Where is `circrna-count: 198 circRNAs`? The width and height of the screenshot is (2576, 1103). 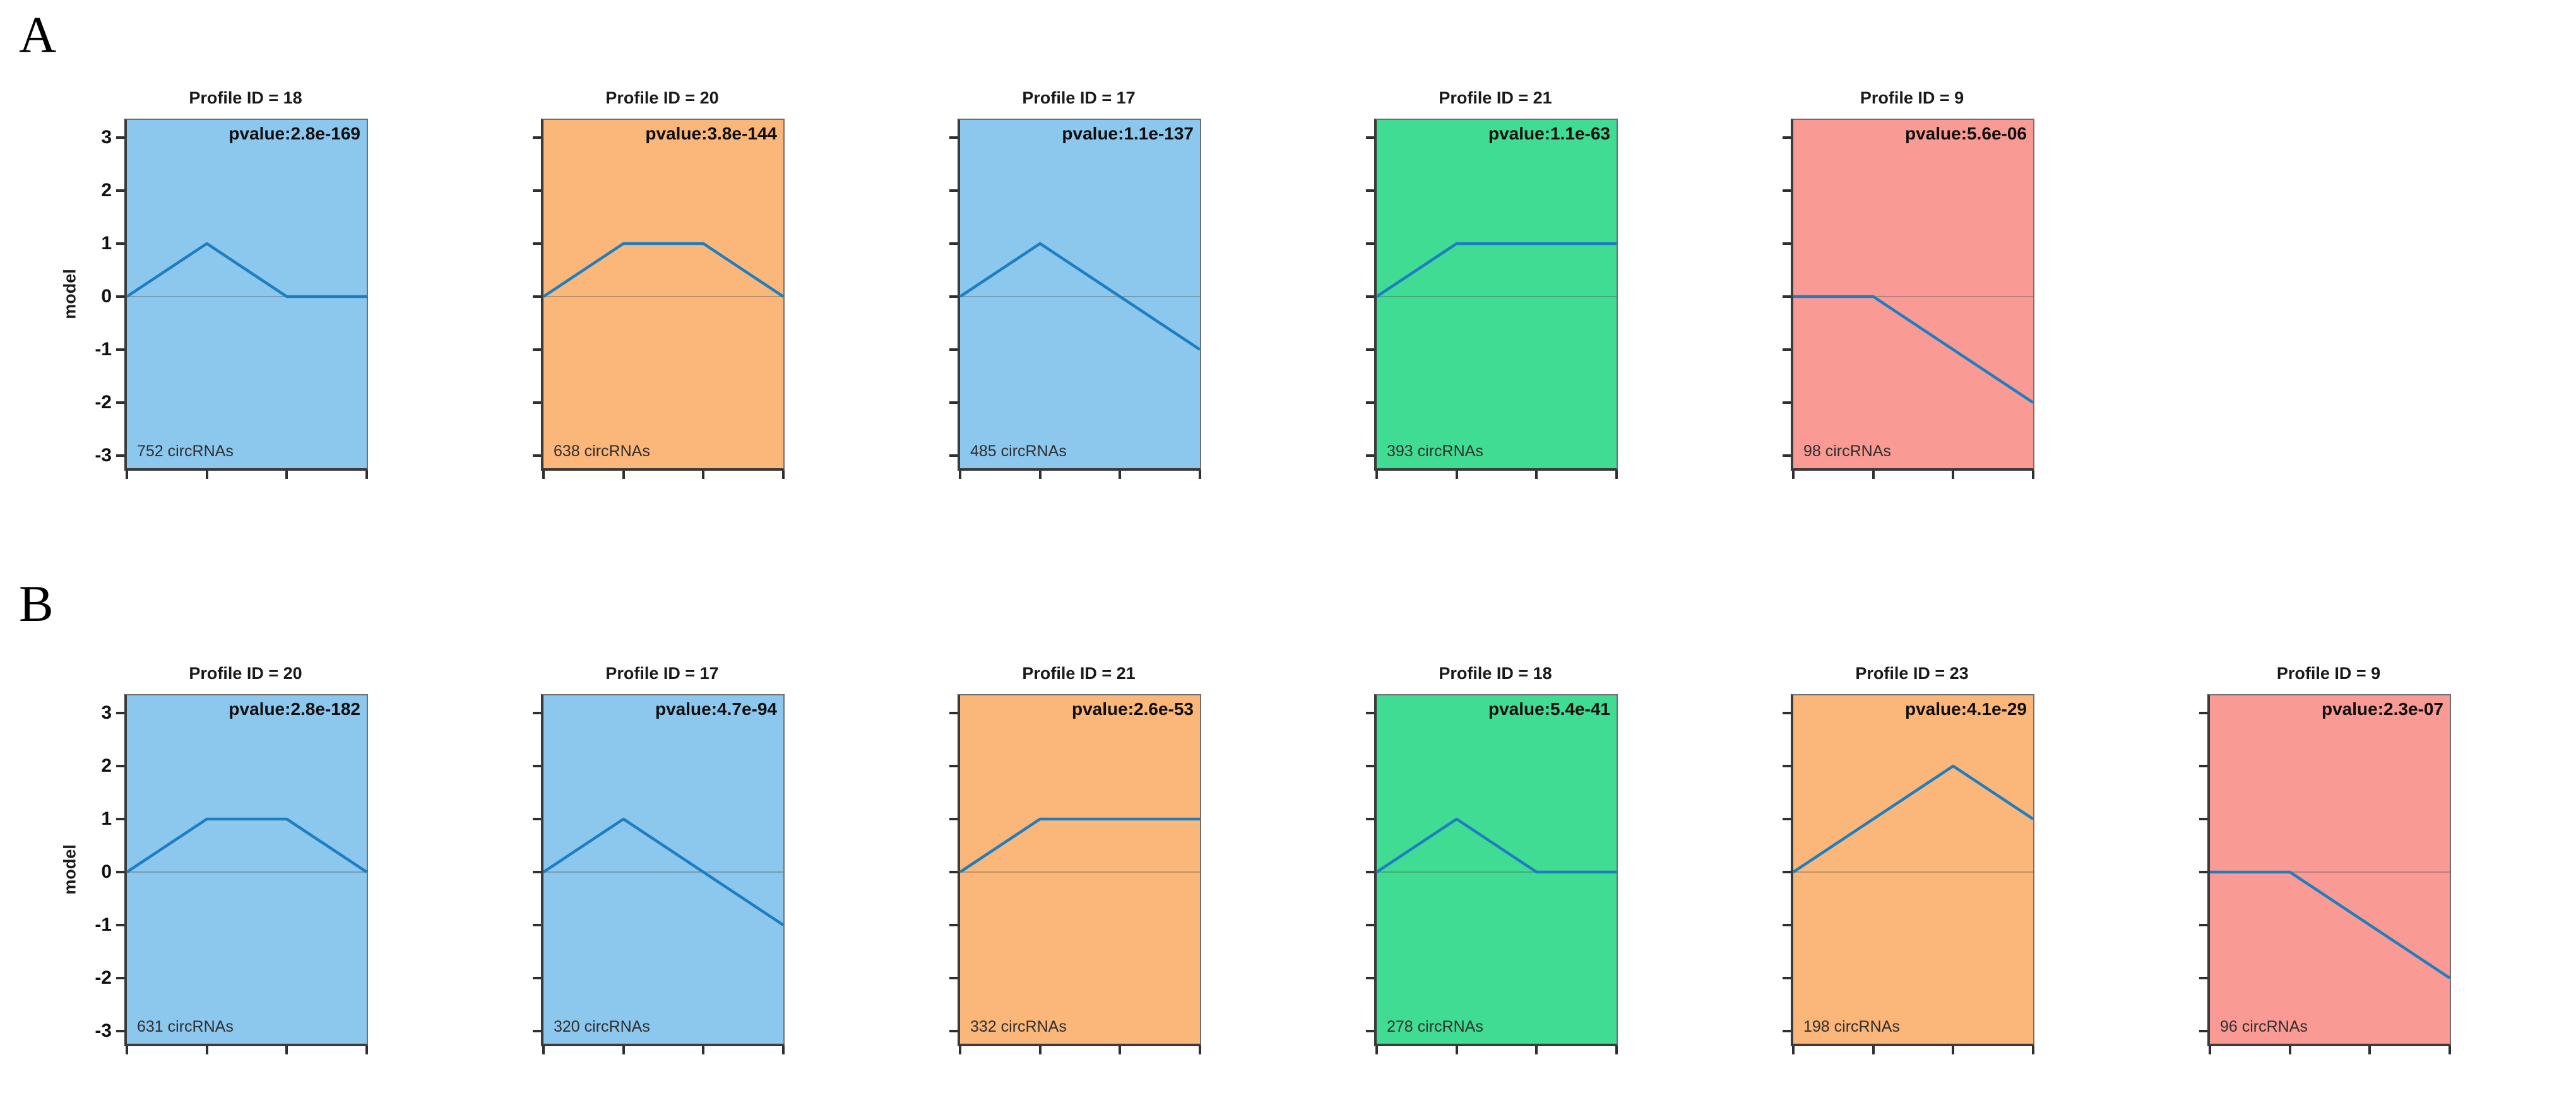
circrna-count: 198 circRNAs is located at coordinates (1851, 1026).